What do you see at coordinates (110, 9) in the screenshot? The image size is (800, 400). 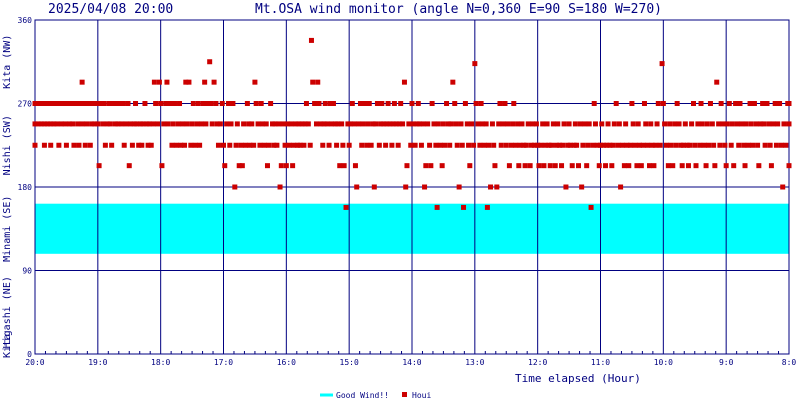 I see `timestamp: 2025/04/08 20:00` at bounding box center [110, 9].